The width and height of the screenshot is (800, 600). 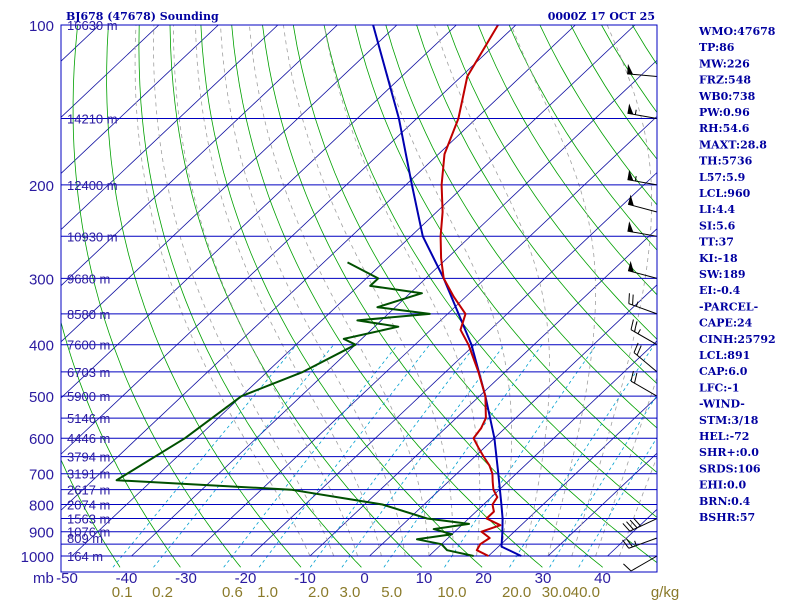 What do you see at coordinates (470, 291) in the screenshot?
I see `temperature-profile-line` at bounding box center [470, 291].